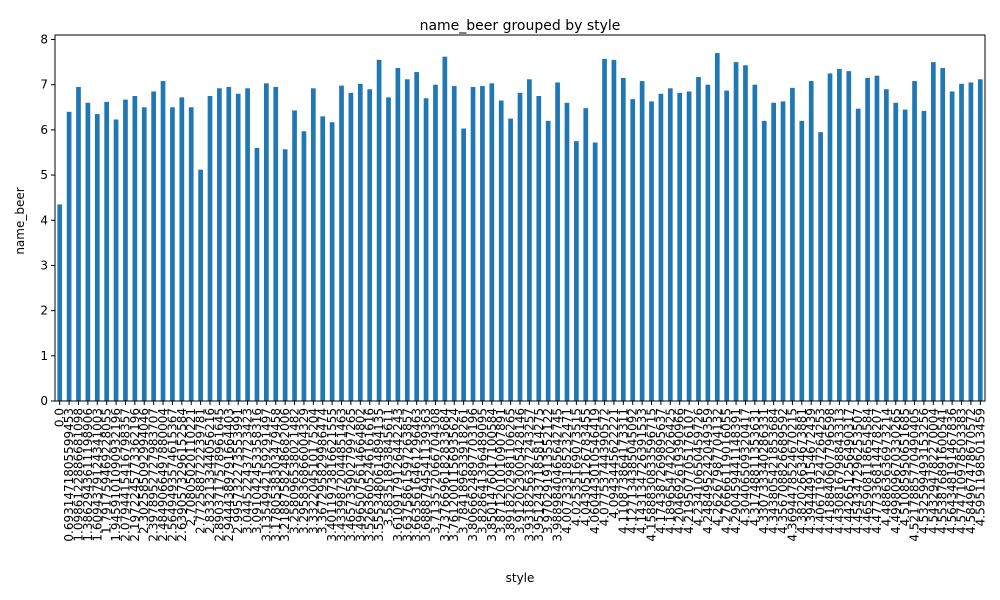 The height and width of the screenshot is (600, 1000). What do you see at coordinates (586, 467) in the screenshot?
I see `x-tick-label: 4.04305126783455` at bounding box center [586, 467].